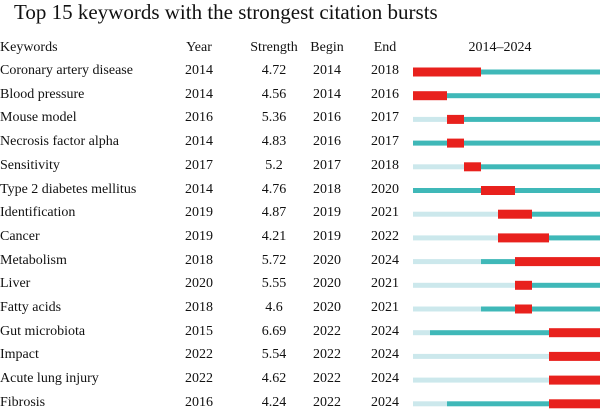 Image resolution: width=600 pixels, height=412 pixels. What do you see at coordinates (42, 94) in the screenshot?
I see `keyword-cell: Blood pressure` at bounding box center [42, 94].